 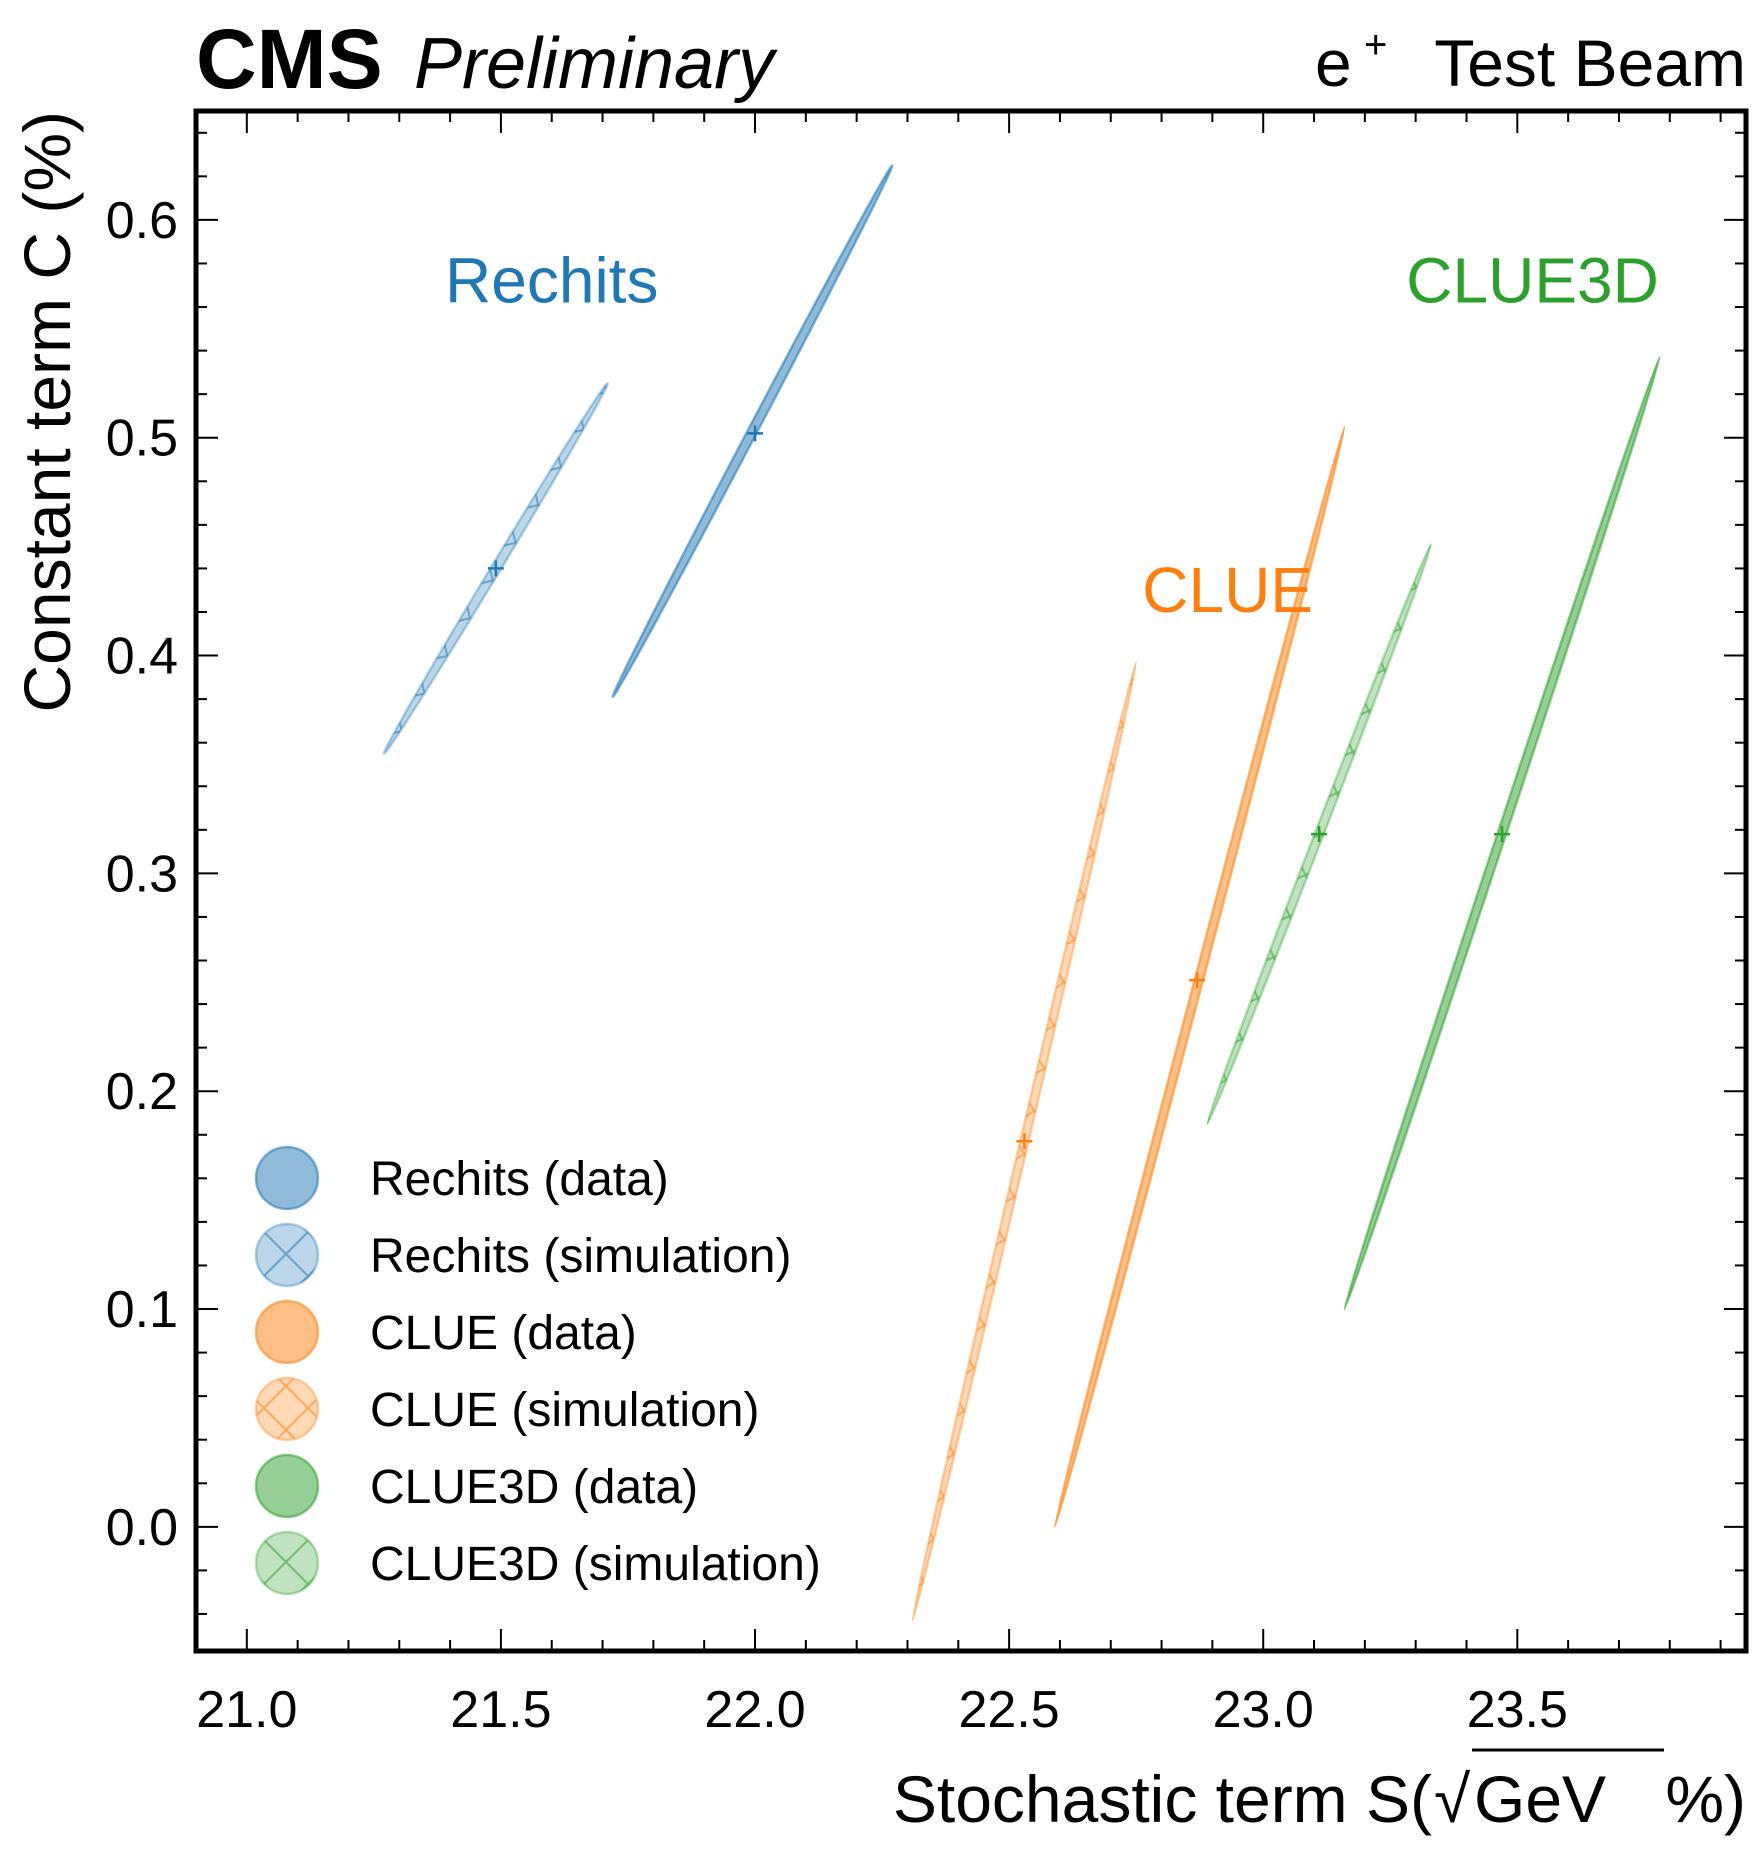 What do you see at coordinates (1705, 1799) in the screenshot?
I see `x-axis-title-end: %)` at bounding box center [1705, 1799].